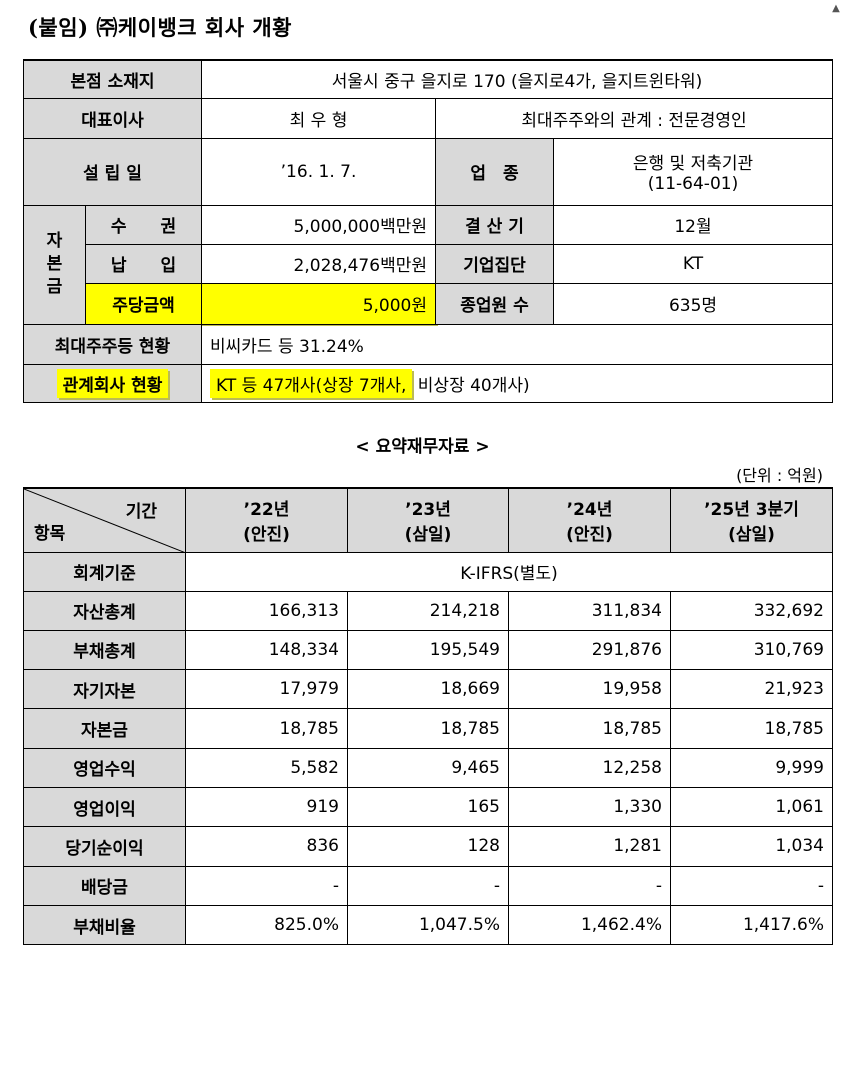  What do you see at coordinates (751, 650) in the screenshot?
I see `table-cell: 310,769` at bounding box center [751, 650].